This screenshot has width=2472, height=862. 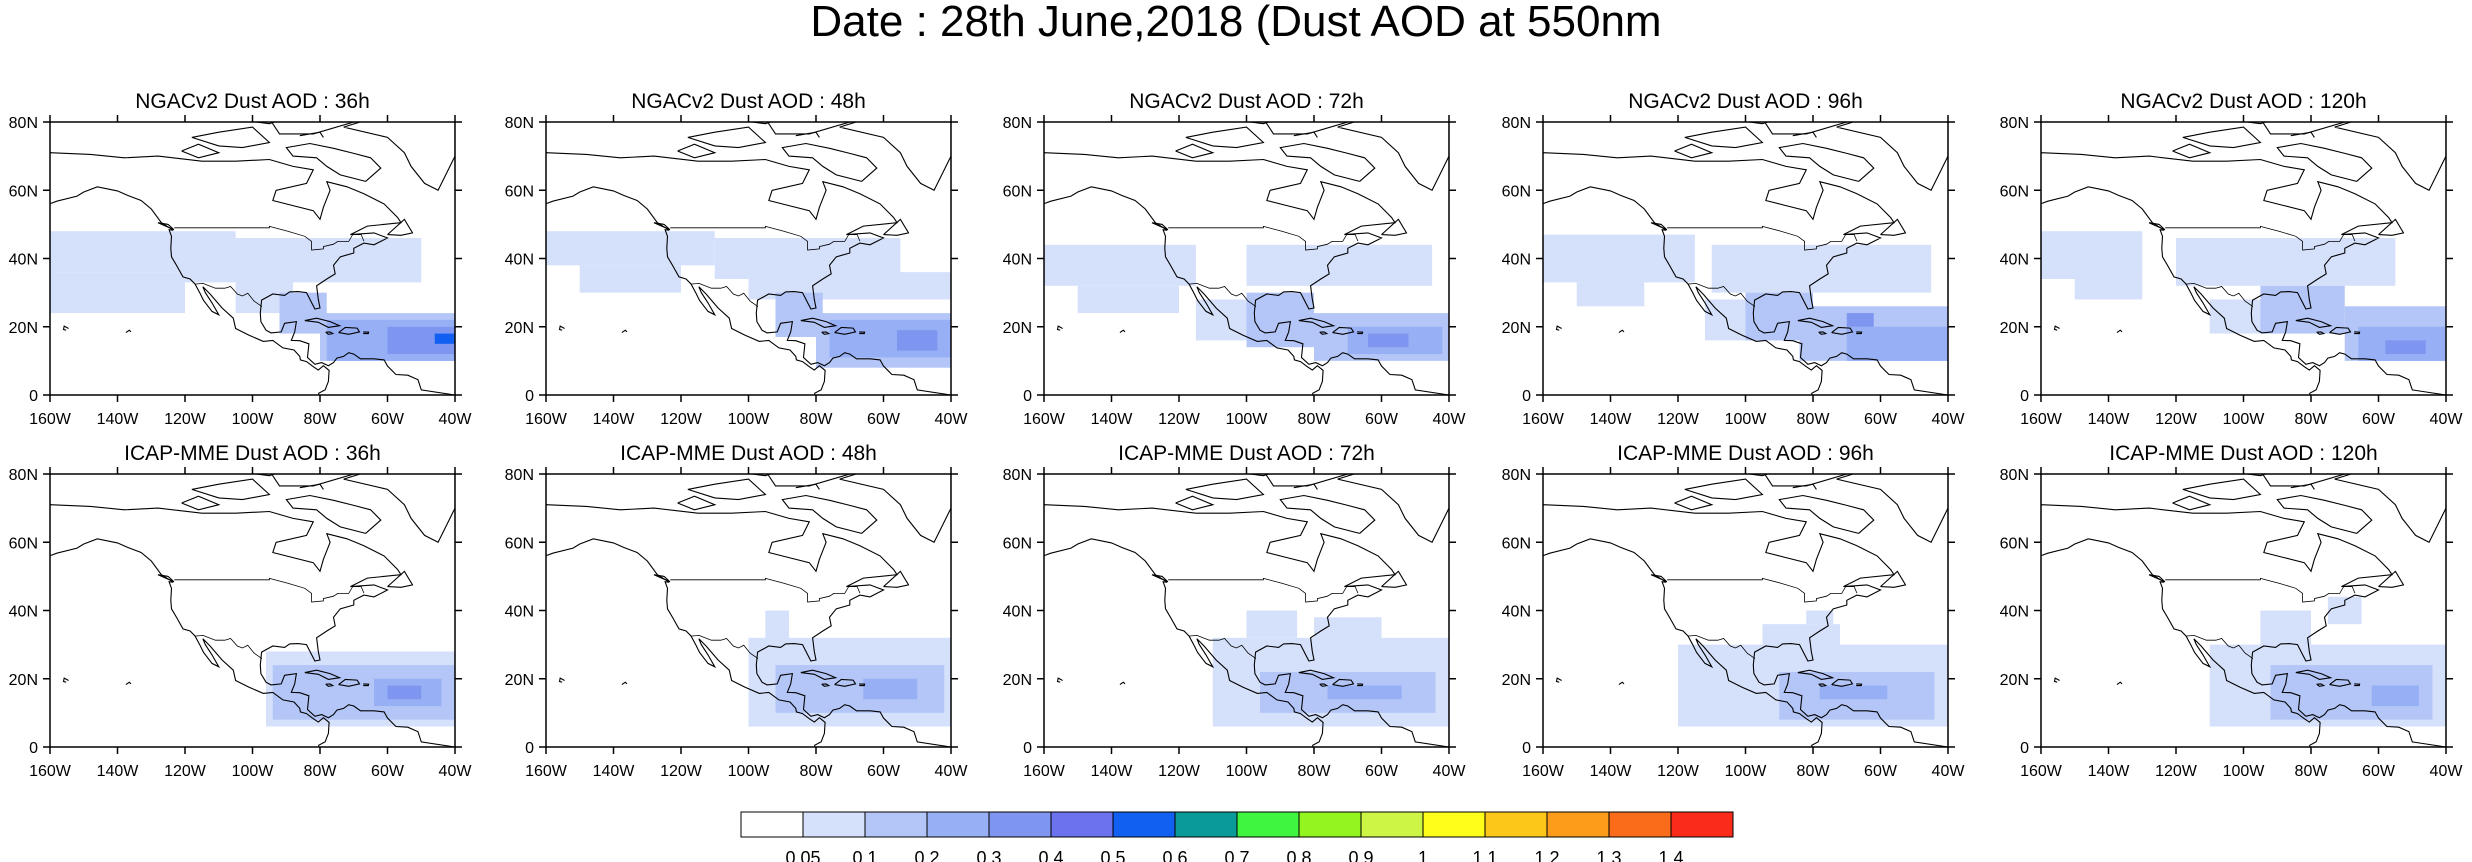 I want to click on lon-tick-label: 140W, so click(x=2109, y=419).